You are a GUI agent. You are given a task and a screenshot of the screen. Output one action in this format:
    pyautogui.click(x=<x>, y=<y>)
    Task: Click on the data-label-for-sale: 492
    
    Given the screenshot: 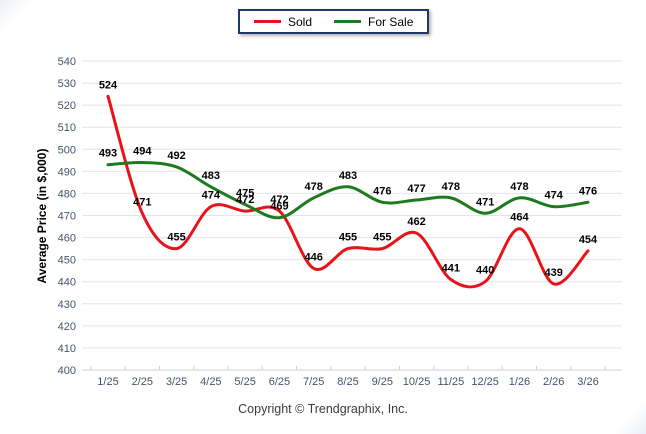 What is the action you would take?
    pyautogui.click(x=176, y=156)
    